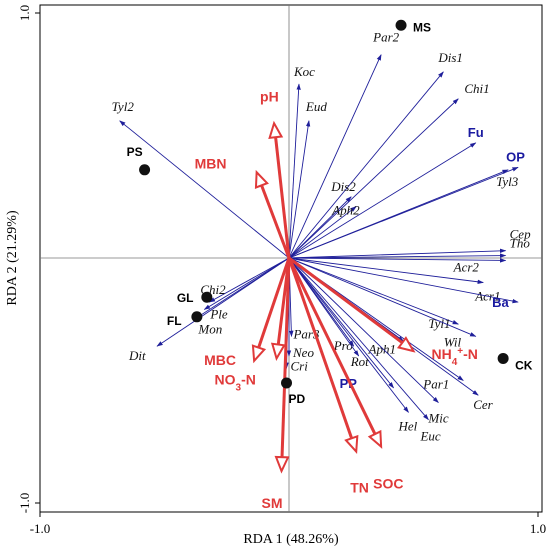 Image resolution: width=548 pixels, height=550 pixels. I want to click on group-vector-fu, so click(382, 200).